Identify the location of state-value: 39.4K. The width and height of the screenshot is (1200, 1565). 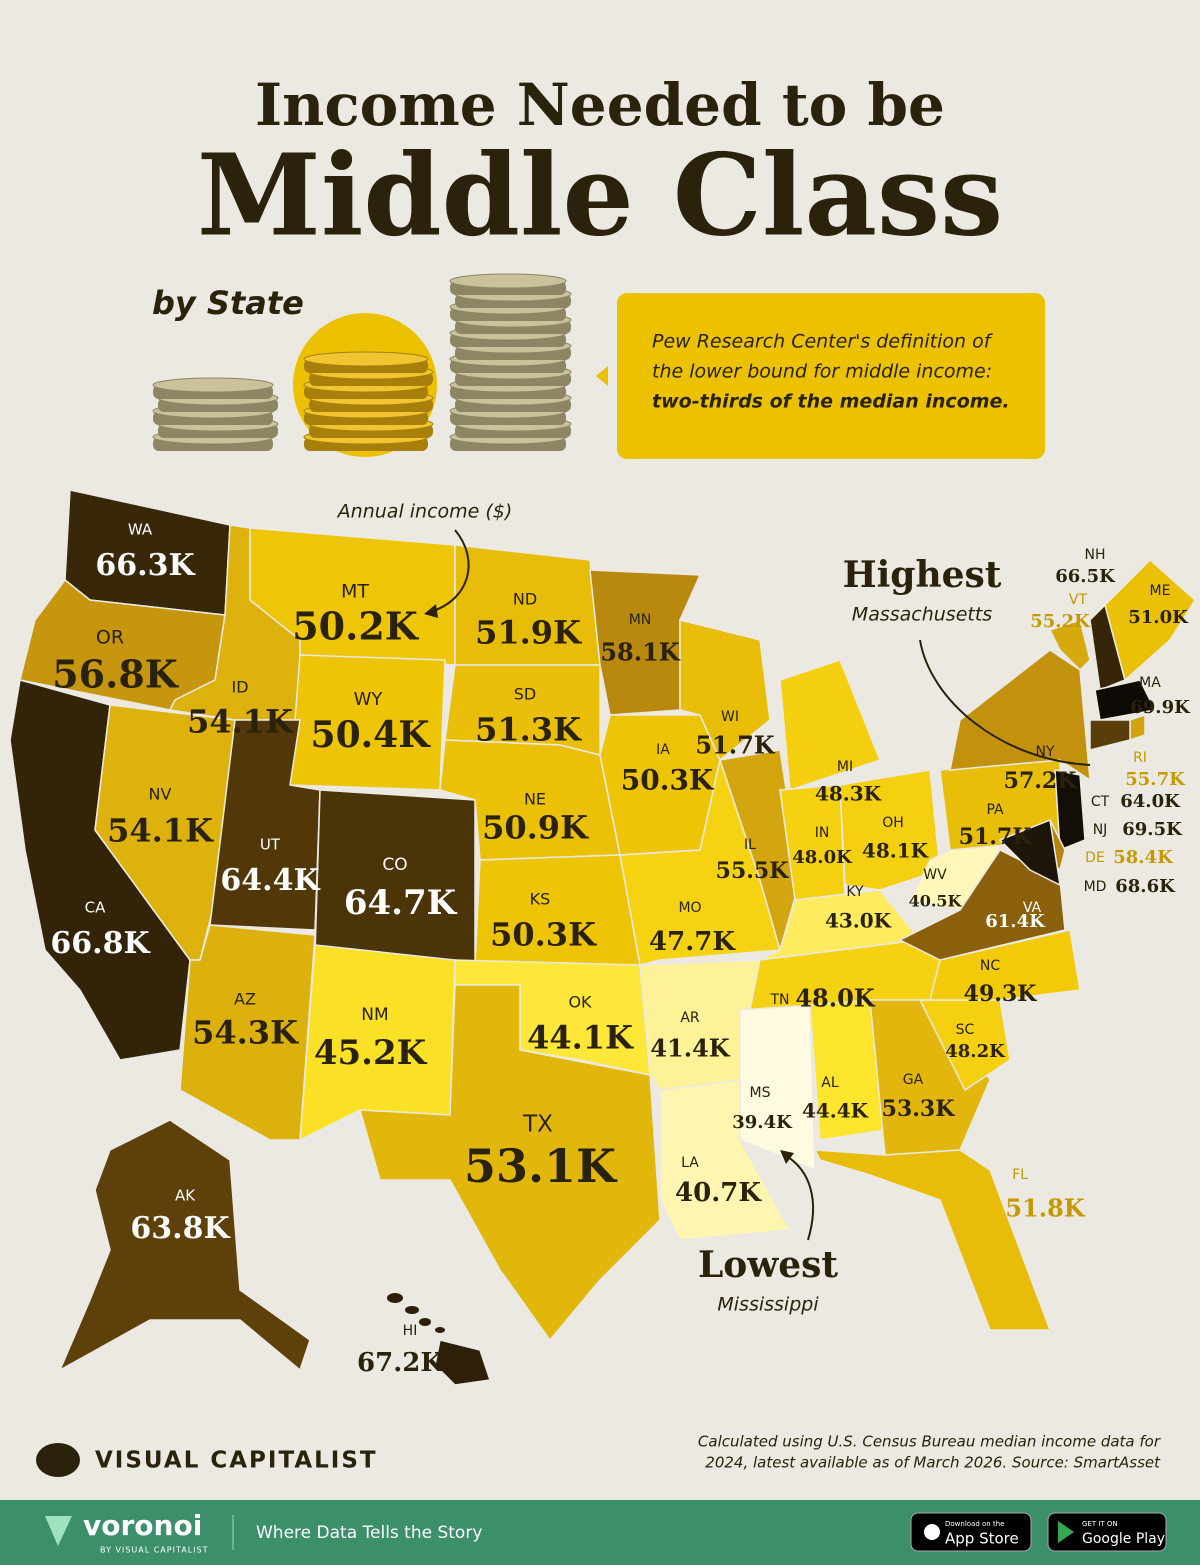
(762, 1122).